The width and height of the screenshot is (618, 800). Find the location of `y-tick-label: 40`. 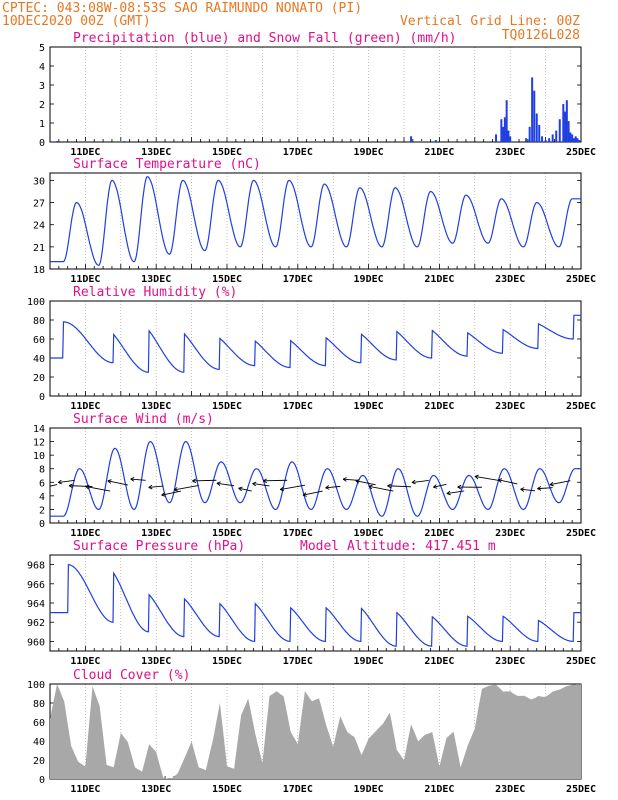

y-tick-label: 40 is located at coordinates (39, 359).